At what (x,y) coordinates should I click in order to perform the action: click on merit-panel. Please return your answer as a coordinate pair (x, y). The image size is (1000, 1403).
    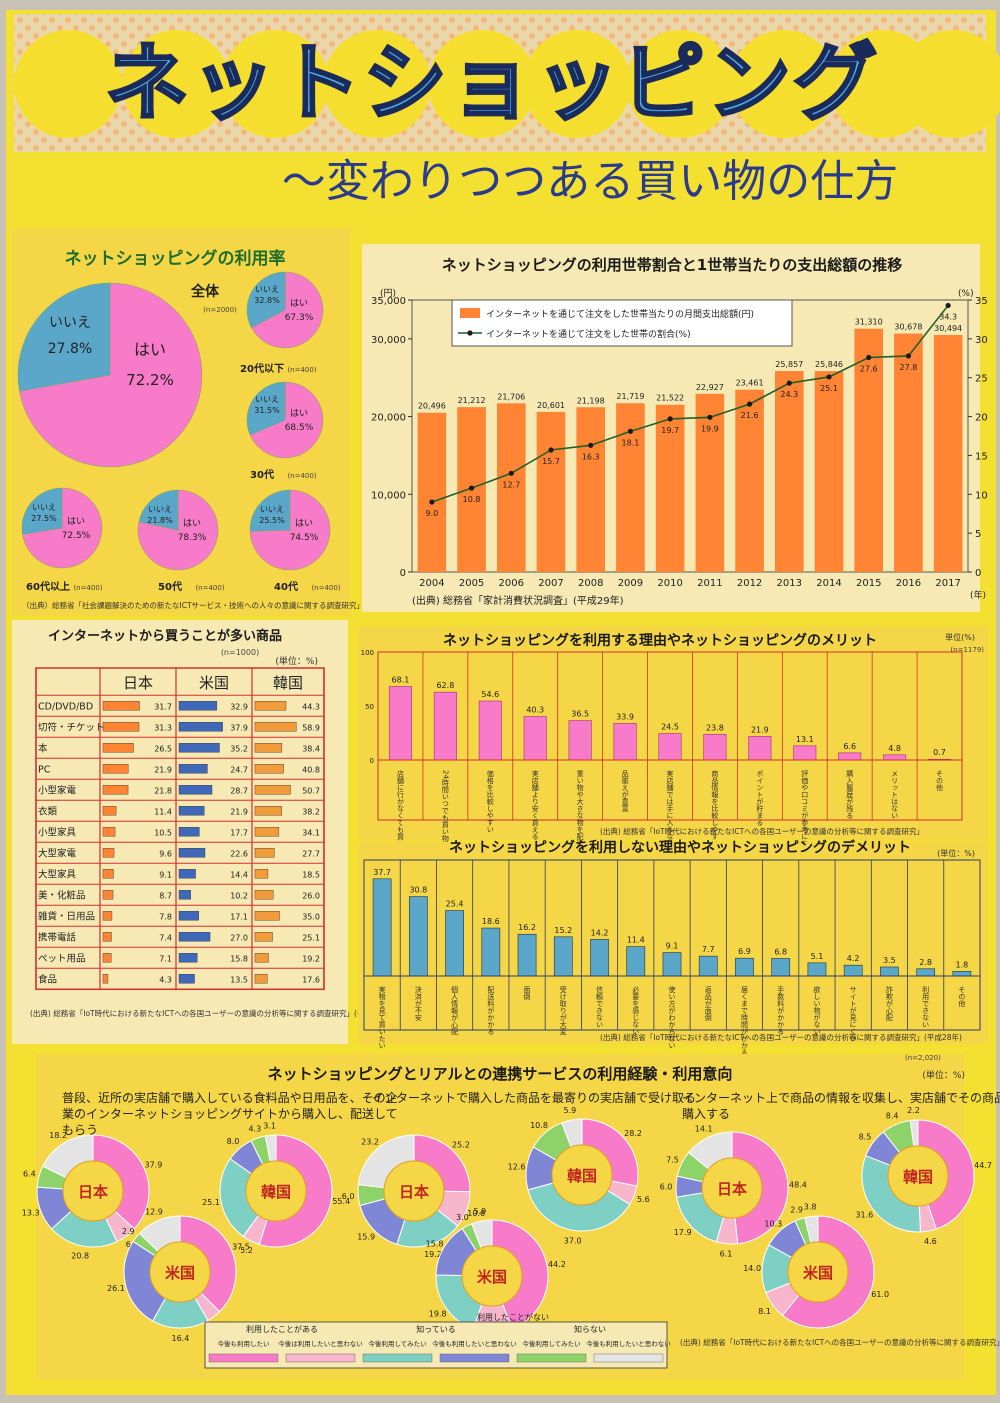
    Looking at the image, I should click on (673, 733).